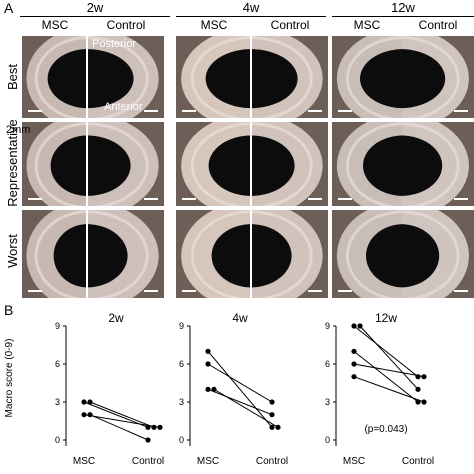 Image resolution: width=474 pixels, height=474 pixels. What do you see at coordinates (57, 440) in the screenshot?
I see `y-tick-label: 0` at bounding box center [57, 440].